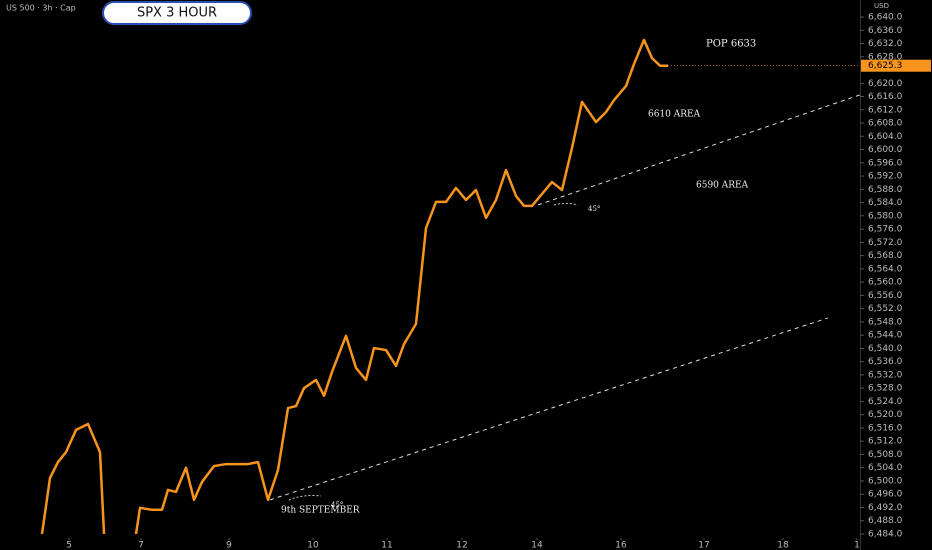 The image size is (932, 550). What do you see at coordinates (857, 545) in the screenshot?
I see `x-tick-label: 1` at bounding box center [857, 545].